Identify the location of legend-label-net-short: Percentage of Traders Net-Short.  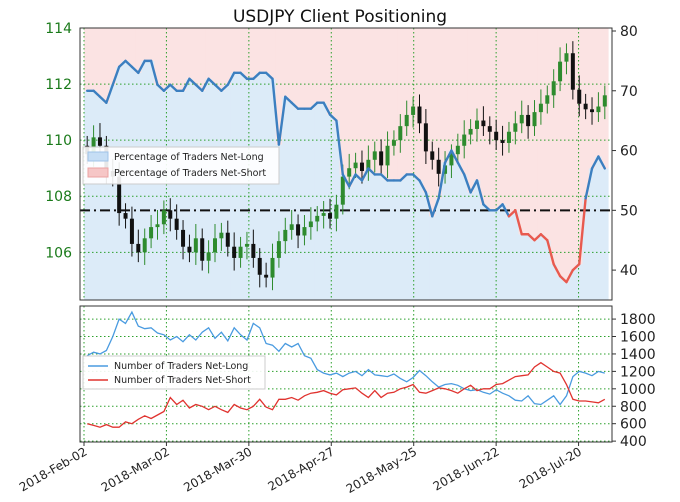
(190, 173).